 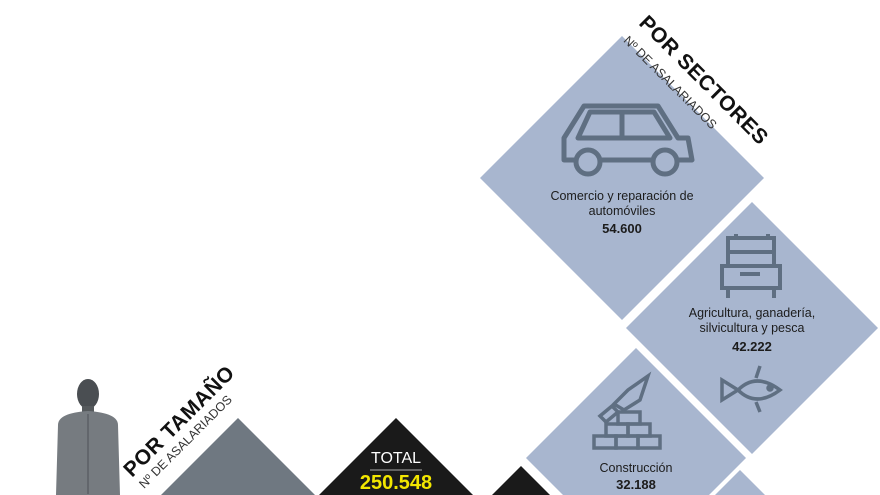 I want to click on car-icon, so click(x=628, y=140).